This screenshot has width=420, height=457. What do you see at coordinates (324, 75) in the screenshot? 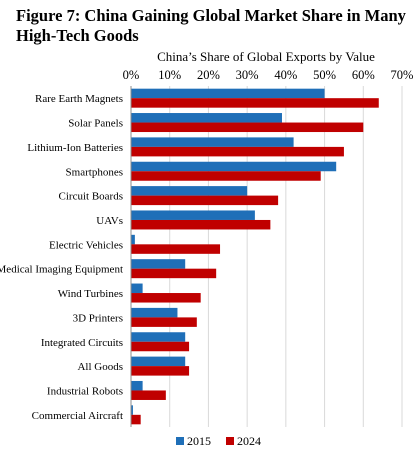
I see `x-tick-label: 50%` at bounding box center [324, 75].